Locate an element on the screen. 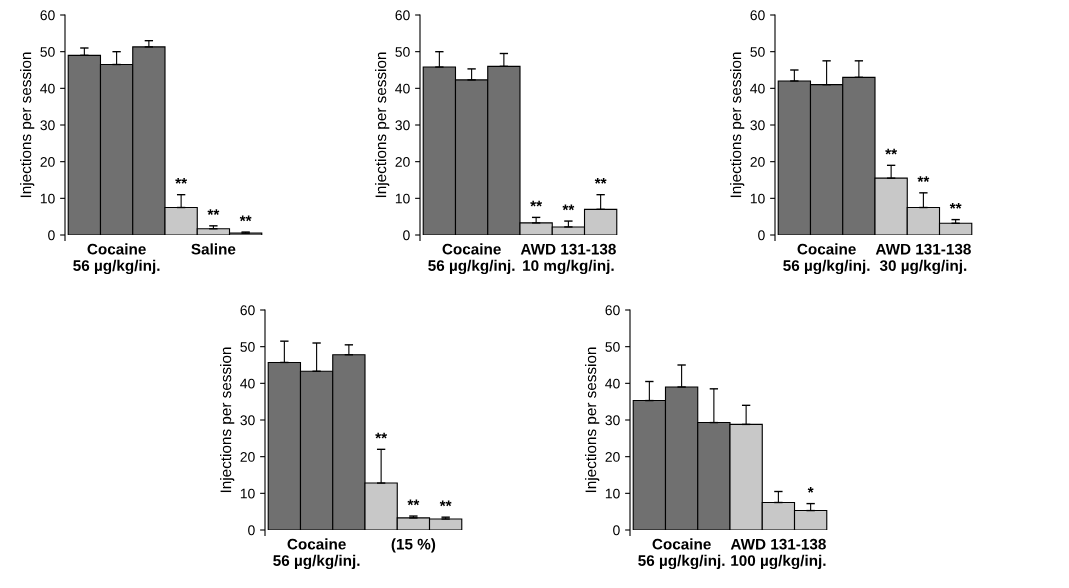 This screenshot has height=588, width=1069. x-tick-label: AWD 131-138 10 mg/kg/inj. is located at coordinates (568, 259).